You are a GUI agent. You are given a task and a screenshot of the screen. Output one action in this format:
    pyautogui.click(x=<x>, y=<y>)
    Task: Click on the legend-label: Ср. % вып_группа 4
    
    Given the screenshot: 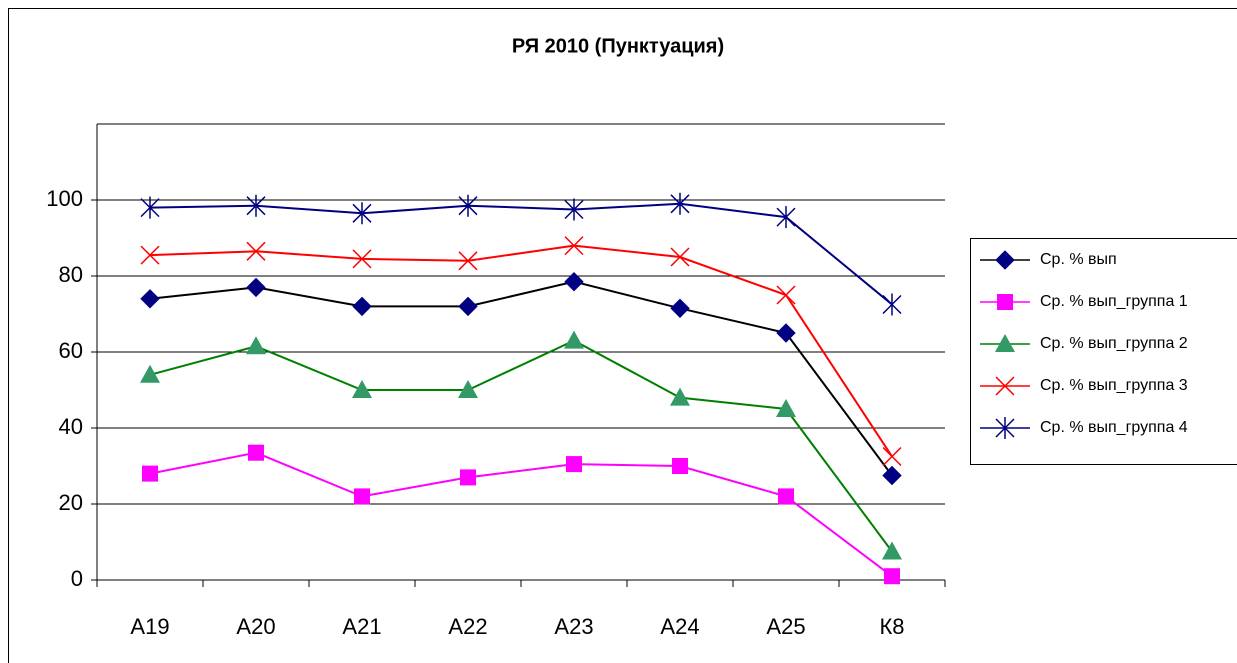 What is the action you would take?
    pyautogui.click(x=1114, y=427)
    